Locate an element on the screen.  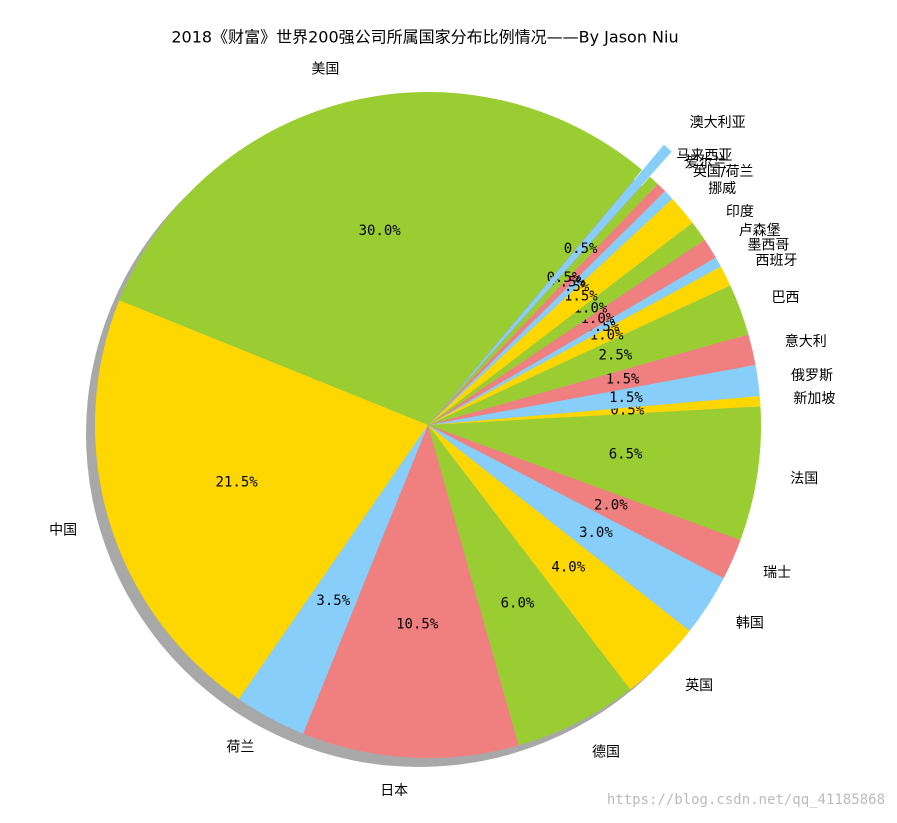
slice-label: 巴西 is located at coordinates (786, 298).